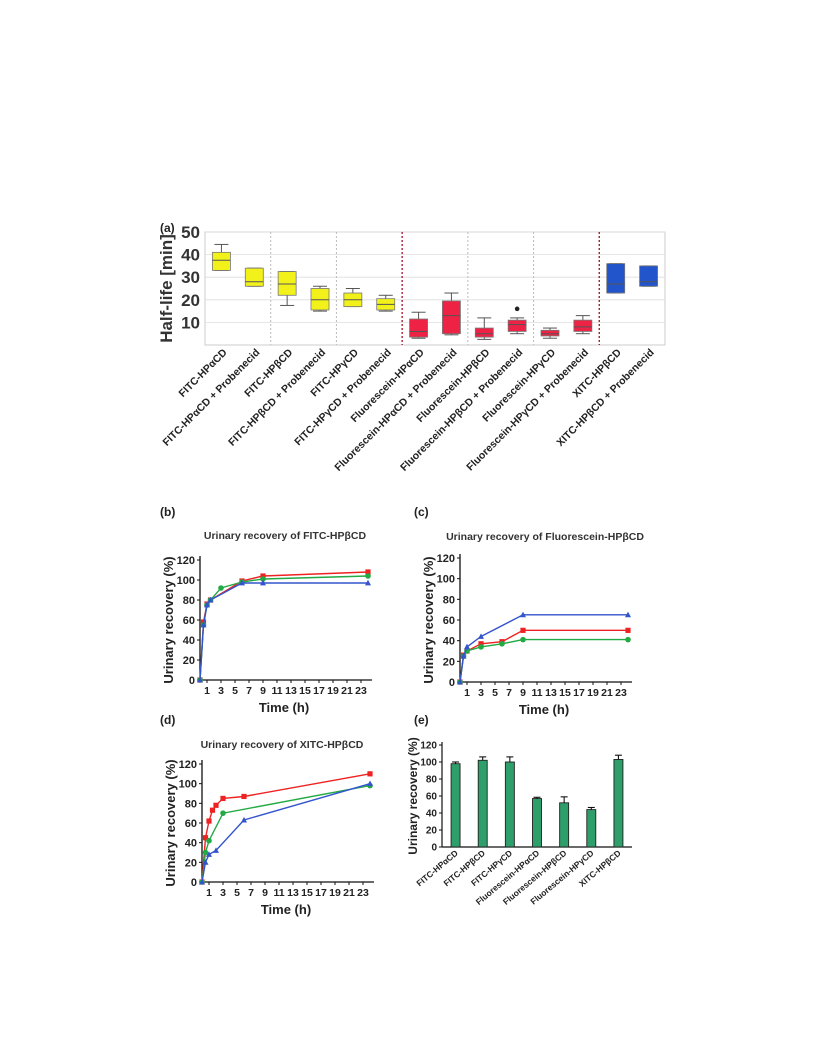 The width and height of the screenshot is (816, 1056). I want to click on bar, so click(509, 804).